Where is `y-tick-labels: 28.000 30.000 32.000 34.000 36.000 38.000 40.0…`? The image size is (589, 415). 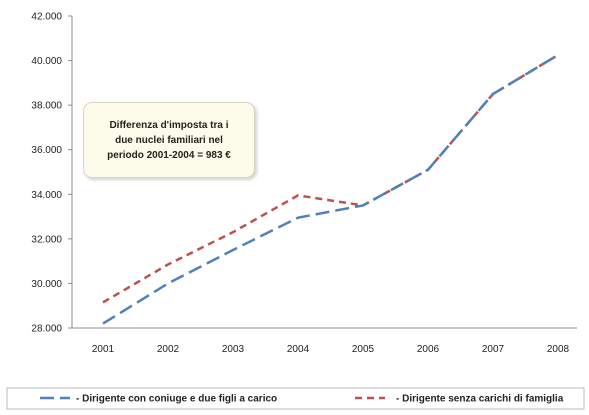 y-tick-labels: 28.000 30.000 32.000 34.000 36.000 38.000 40.0… is located at coordinates (51, 173).